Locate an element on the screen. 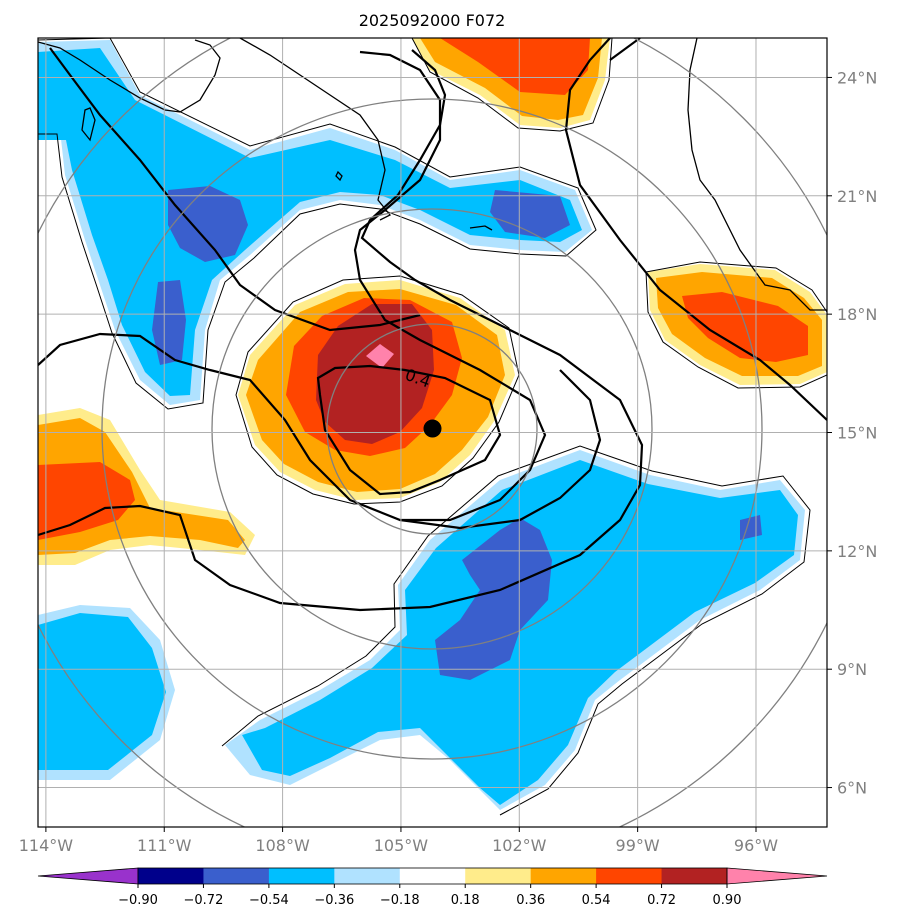 The width and height of the screenshot is (898, 924). x-tick-label: 111°W is located at coordinates (164, 845).